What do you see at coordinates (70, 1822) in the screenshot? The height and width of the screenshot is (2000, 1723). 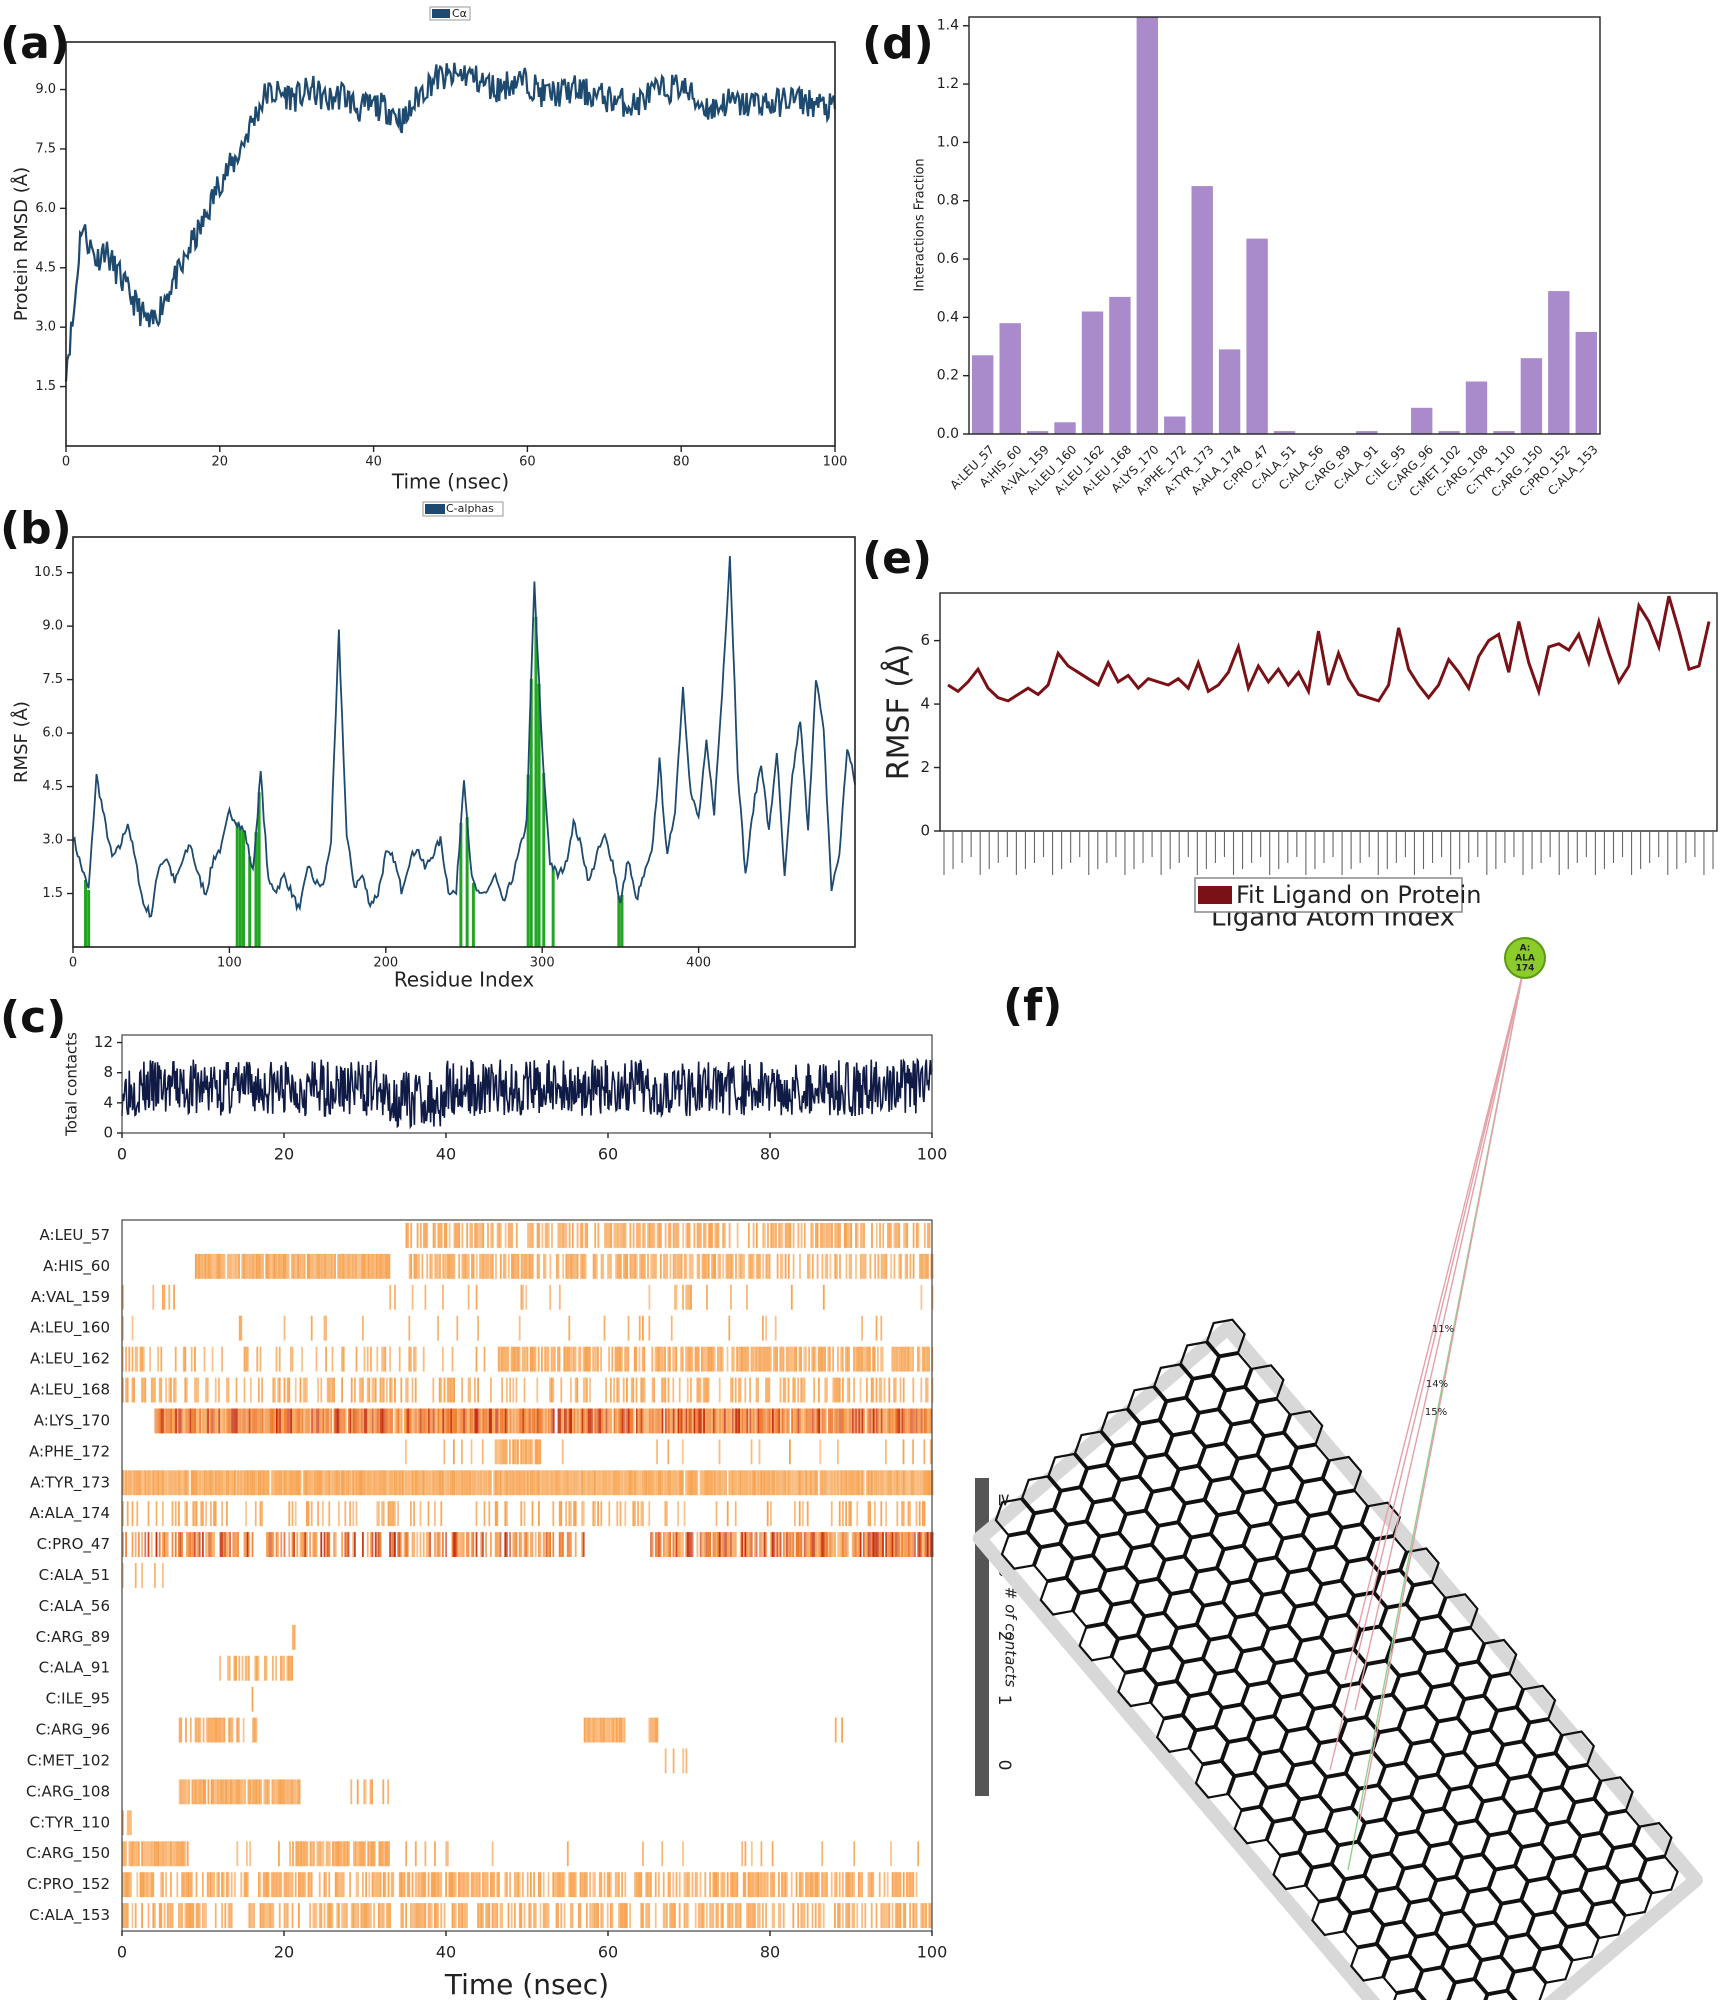 I see `heatmap-row-label: C:TYR_110` at bounding box center [70, 1822].